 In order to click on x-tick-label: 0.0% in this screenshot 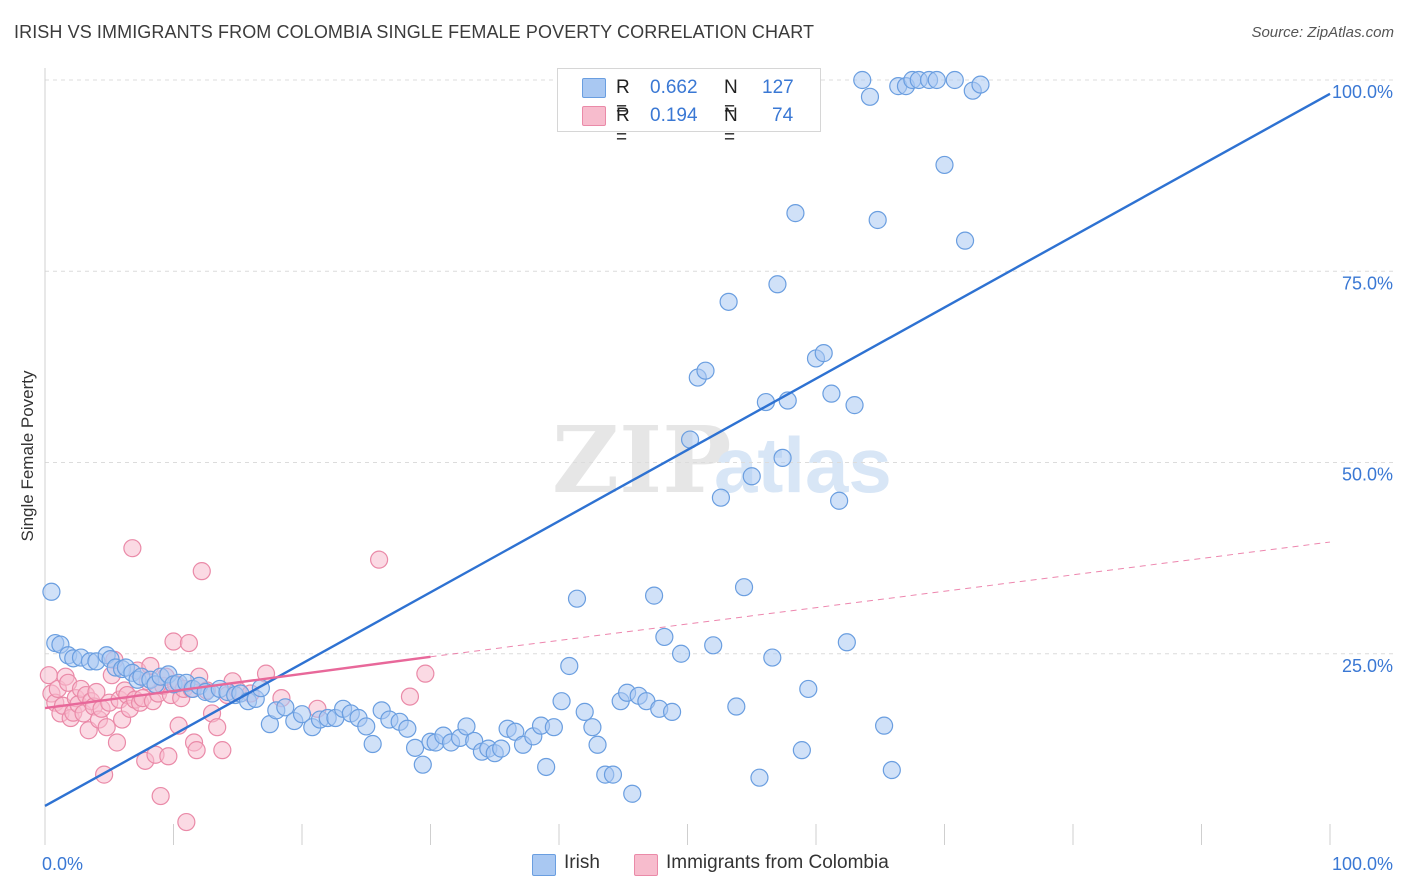, I will do `click(62, 864)`.